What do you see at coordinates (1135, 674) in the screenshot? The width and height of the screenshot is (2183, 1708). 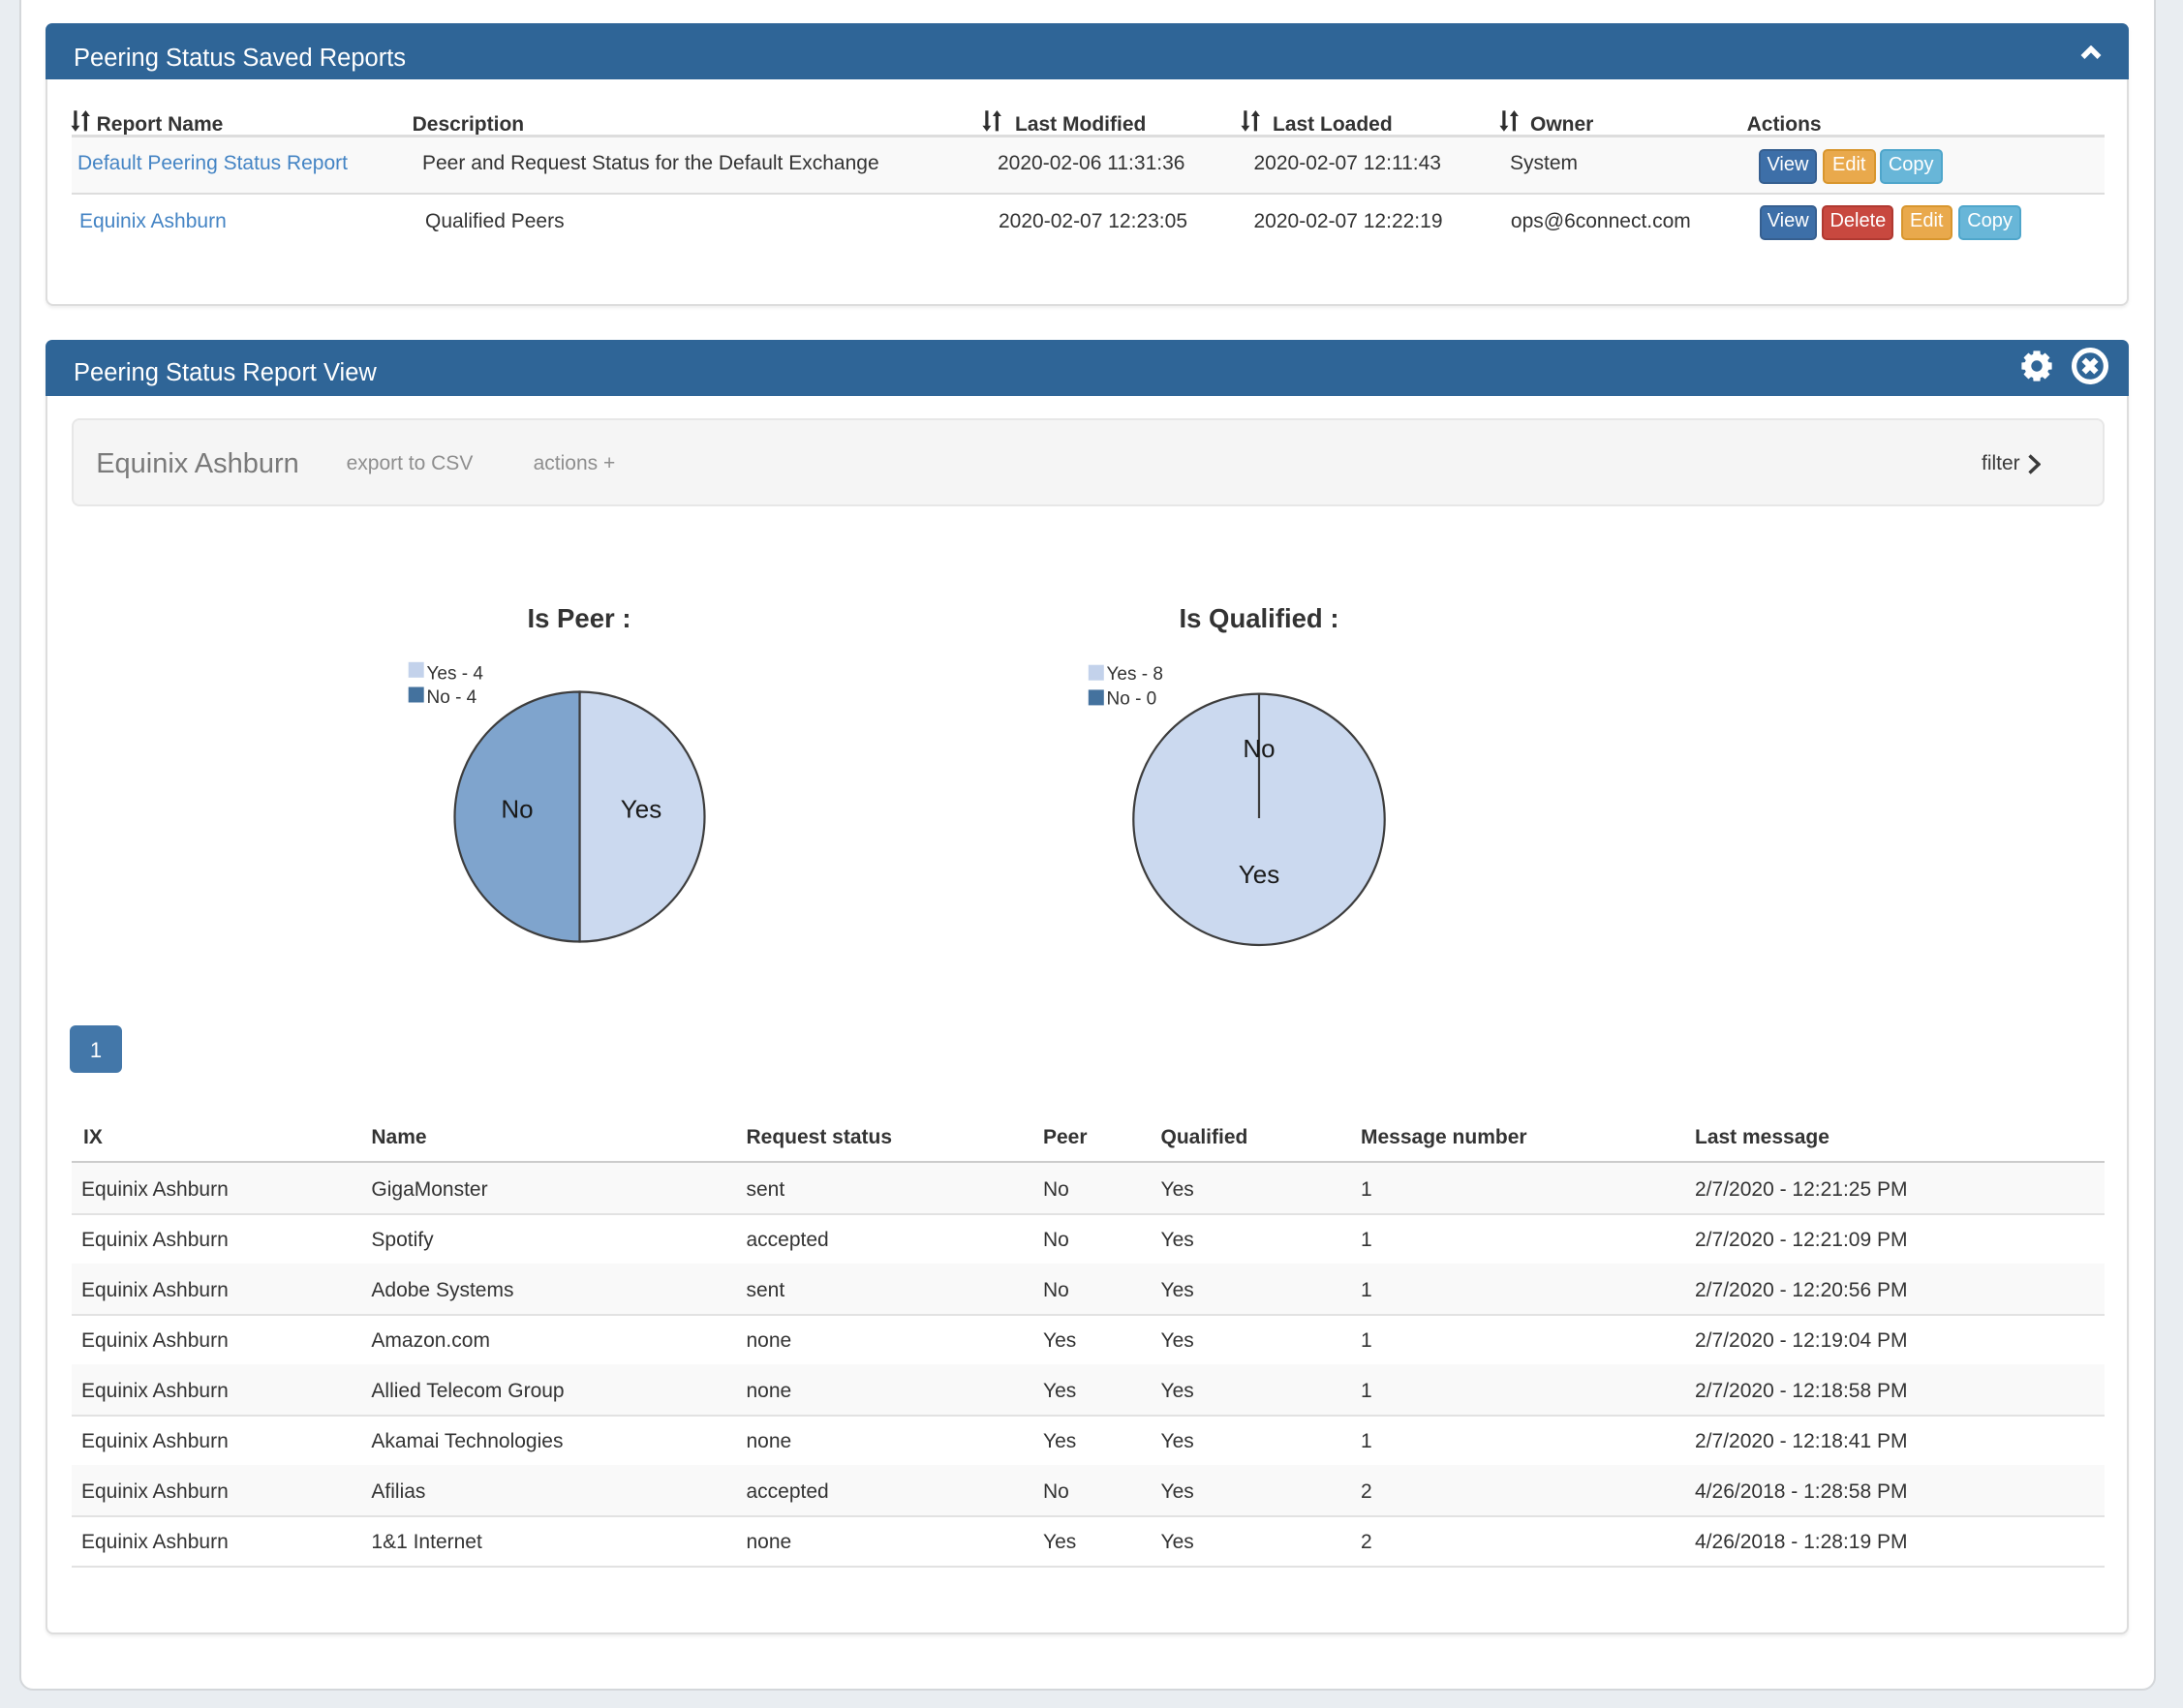 I see `svg-text: Yes - 8` at bounding box center [1135, 674].